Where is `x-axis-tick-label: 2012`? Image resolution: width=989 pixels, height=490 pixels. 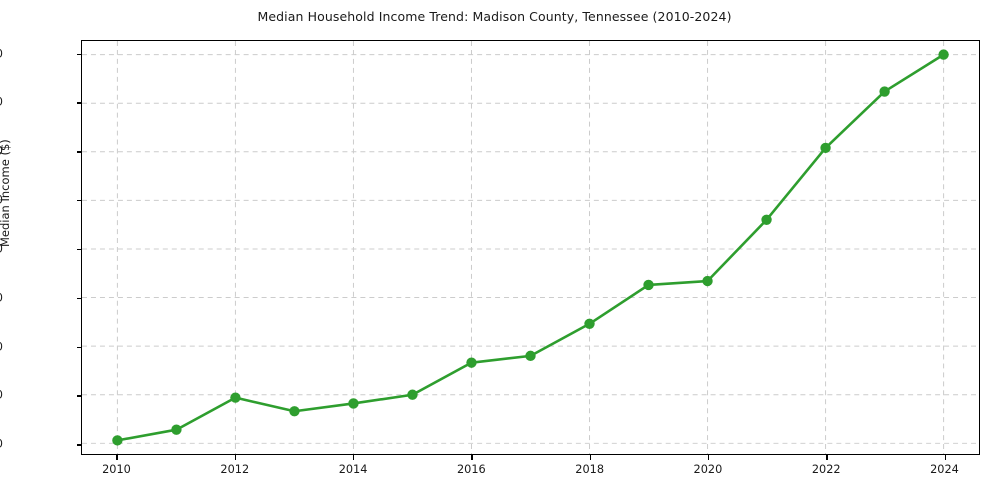 x-axis-tick-label: 2012 is located at coordinates (235, 469).